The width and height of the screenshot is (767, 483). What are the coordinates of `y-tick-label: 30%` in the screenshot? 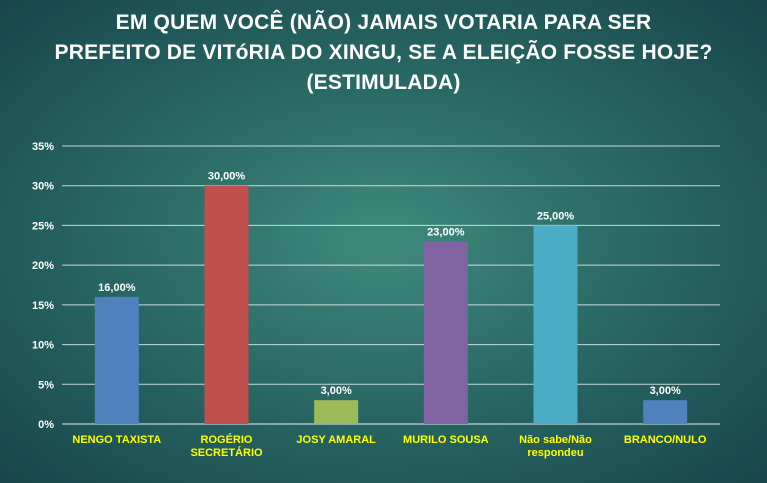 It's located at (43, 187).